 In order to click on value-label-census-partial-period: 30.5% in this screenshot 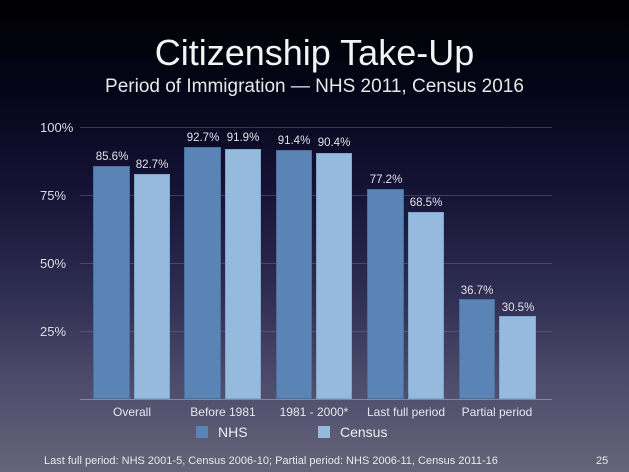, I will do `click(518, 308)`.